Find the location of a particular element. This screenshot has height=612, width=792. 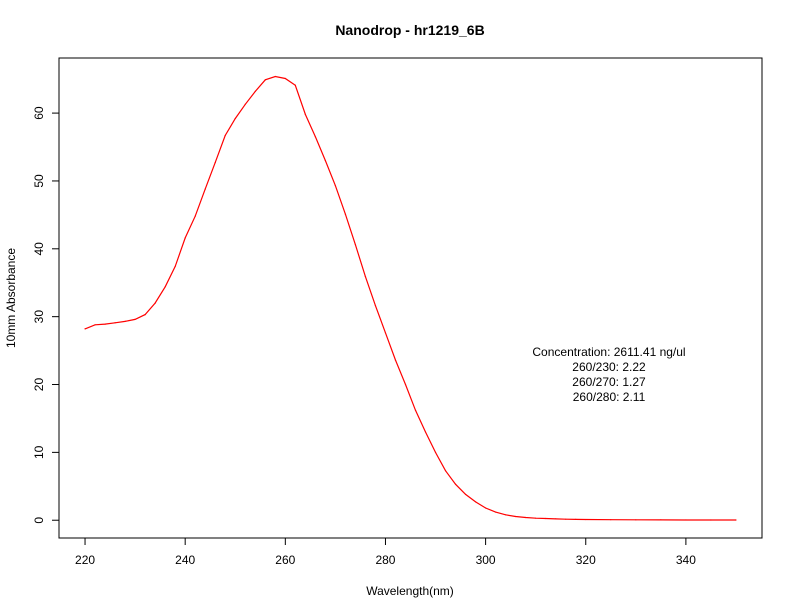

ratio-260-270-annotation: 260/270: 1.27 is located at coordinates (609, 382).